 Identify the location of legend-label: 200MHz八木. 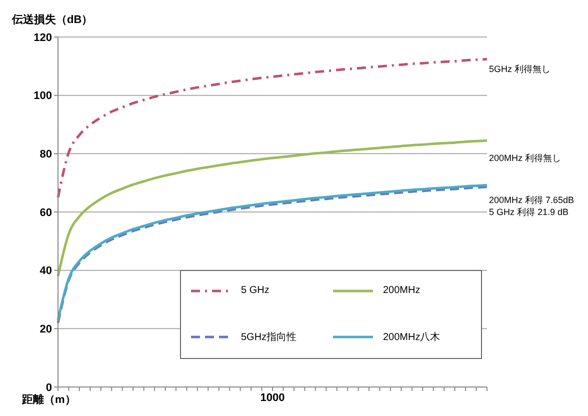
(411, 337).